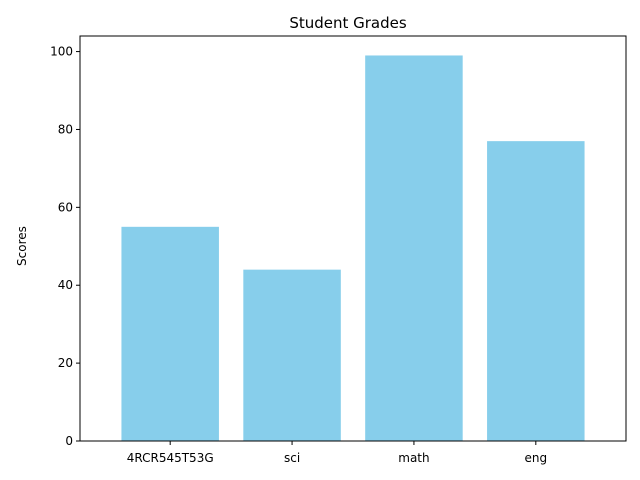 This screenshot has width=640, height=480. I want to click on x-tick-label: math, so click(413, 458).